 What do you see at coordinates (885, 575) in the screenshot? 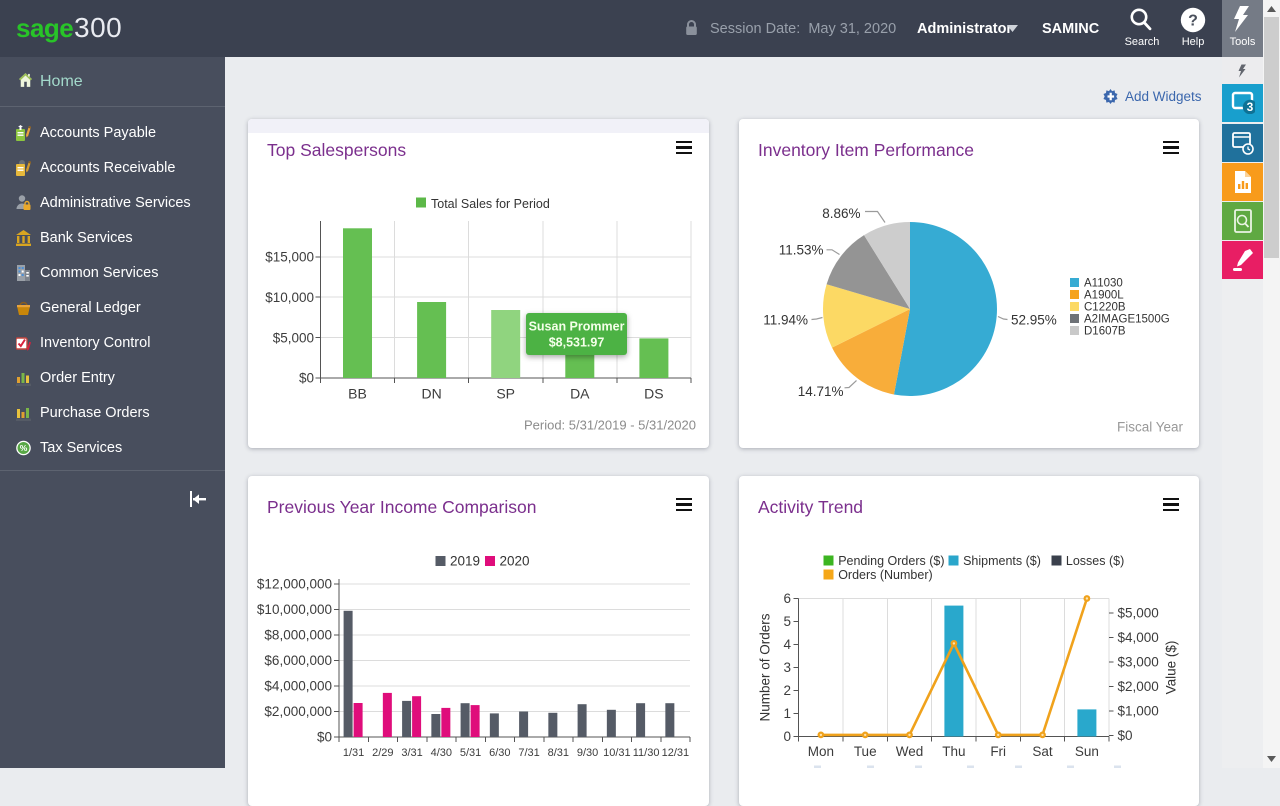
I see `svg-text: Orders (Number)` at bounding box center [885, 575].